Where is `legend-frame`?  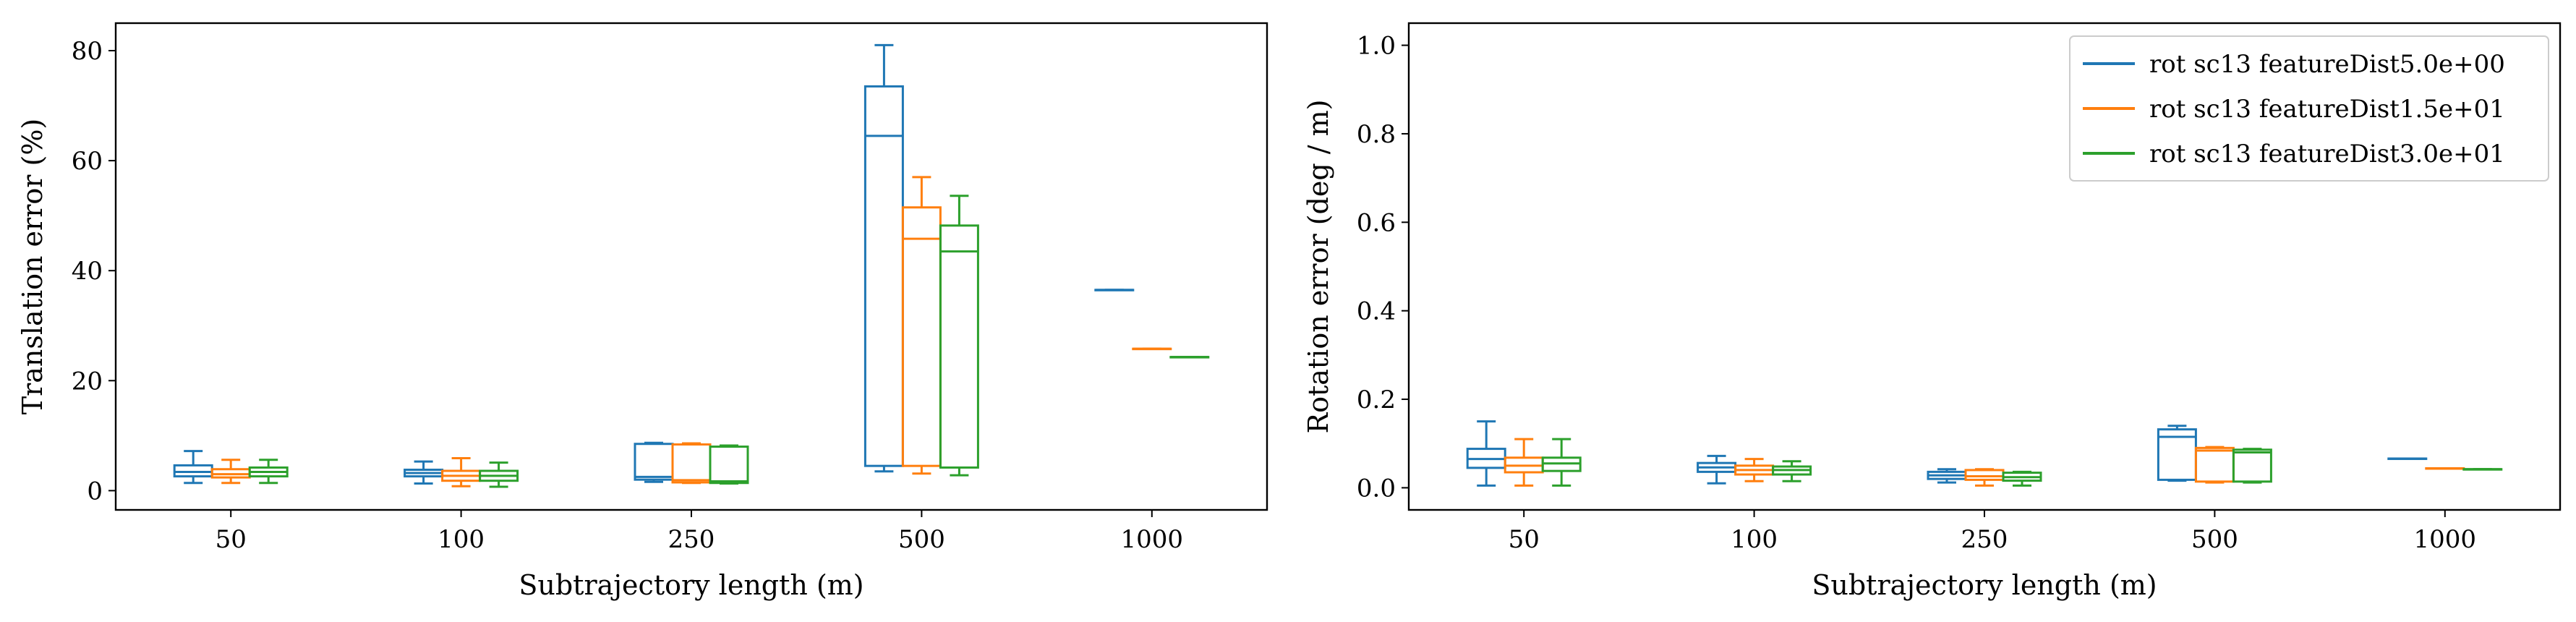 legend-frame is located at coordinates (2309, 108).